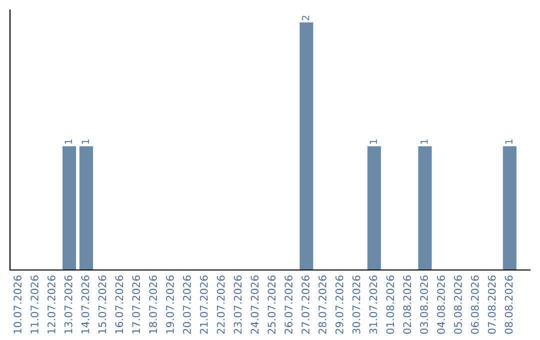 Image resolution: width=540 pixels, height=340 pixels. What do you see at coordinates (424, 305) in the screenshot?
I see `x-tick-label: 03.08.2026` at bounding box center [424, 305].